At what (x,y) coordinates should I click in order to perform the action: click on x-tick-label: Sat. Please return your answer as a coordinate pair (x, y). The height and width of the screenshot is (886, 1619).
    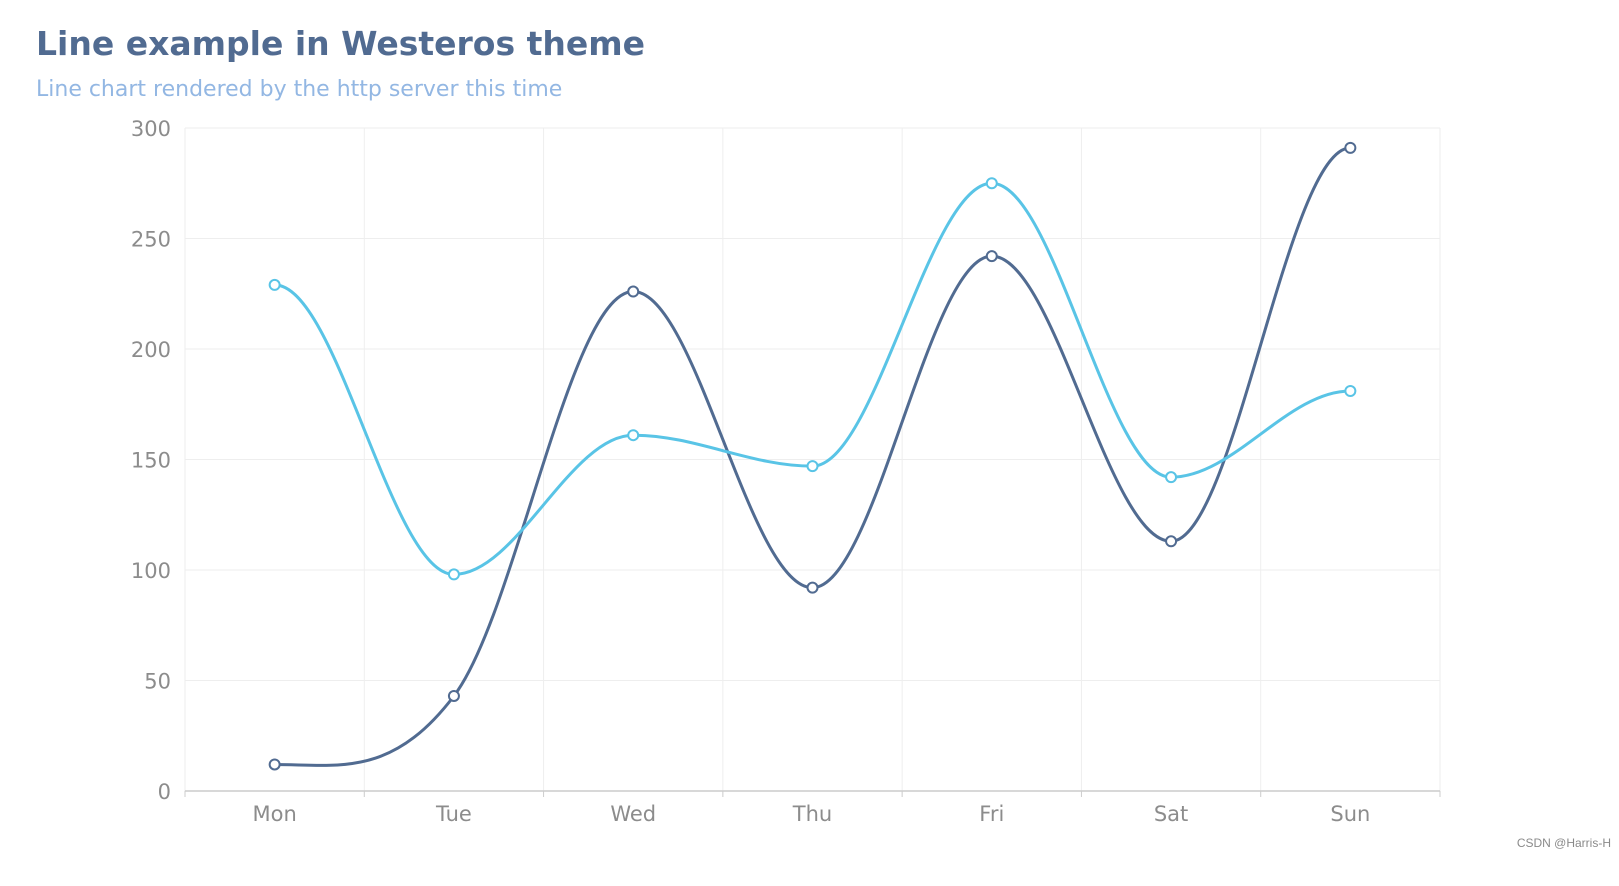
    Looking at the image, I should click on (1171, 814).